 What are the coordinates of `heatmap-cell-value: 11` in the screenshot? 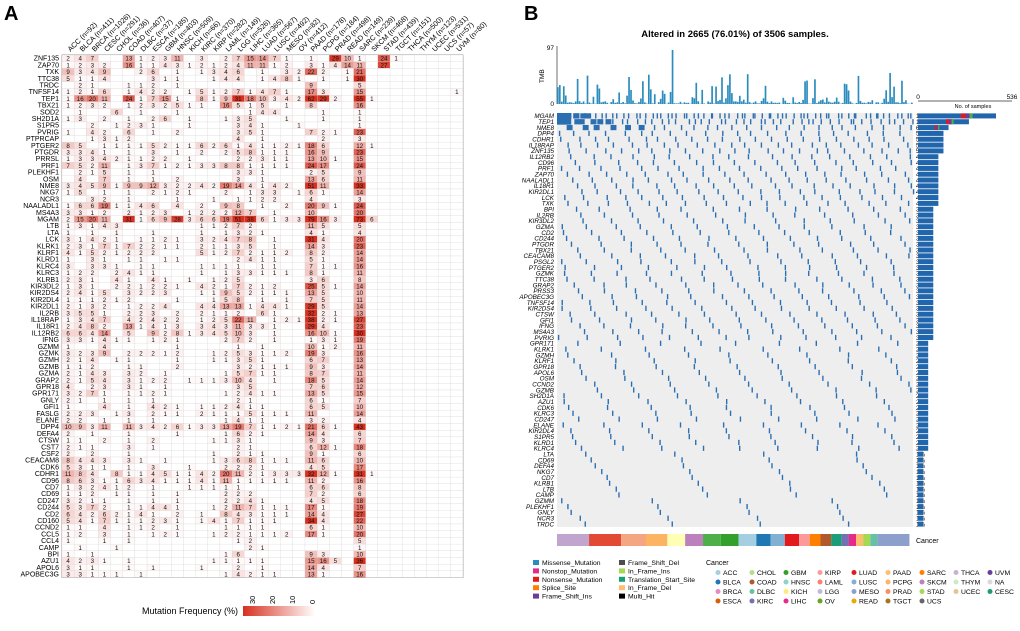 It's located at (359, 65).